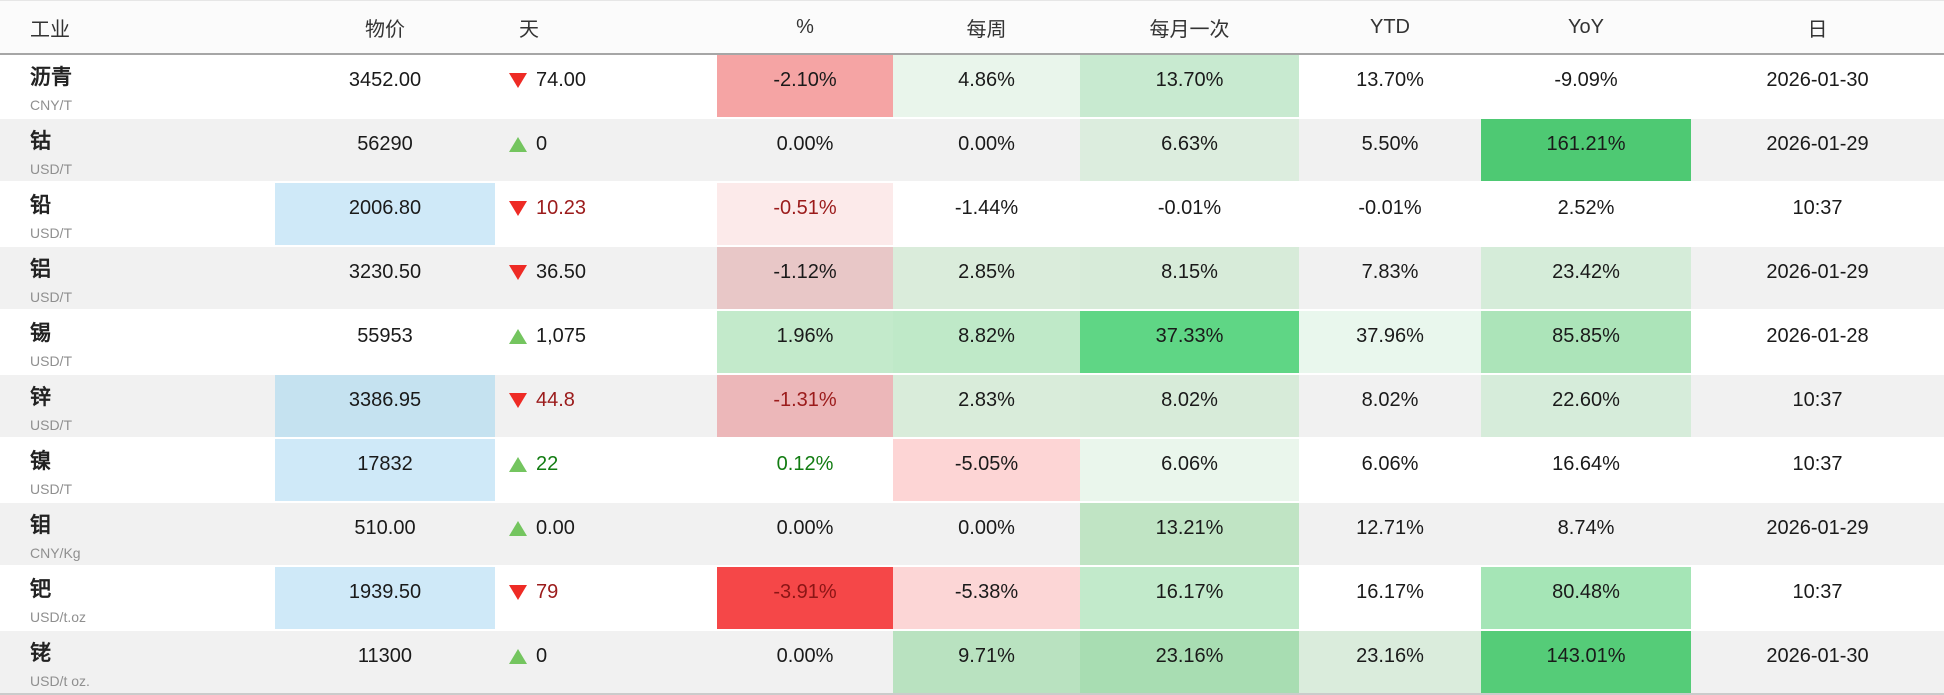 This screenshot has width=1944, height=695. Describe the element at coordinates (1586, 208) in the screenshot. I see `yoy-change-cell: 2.52%` at that location.